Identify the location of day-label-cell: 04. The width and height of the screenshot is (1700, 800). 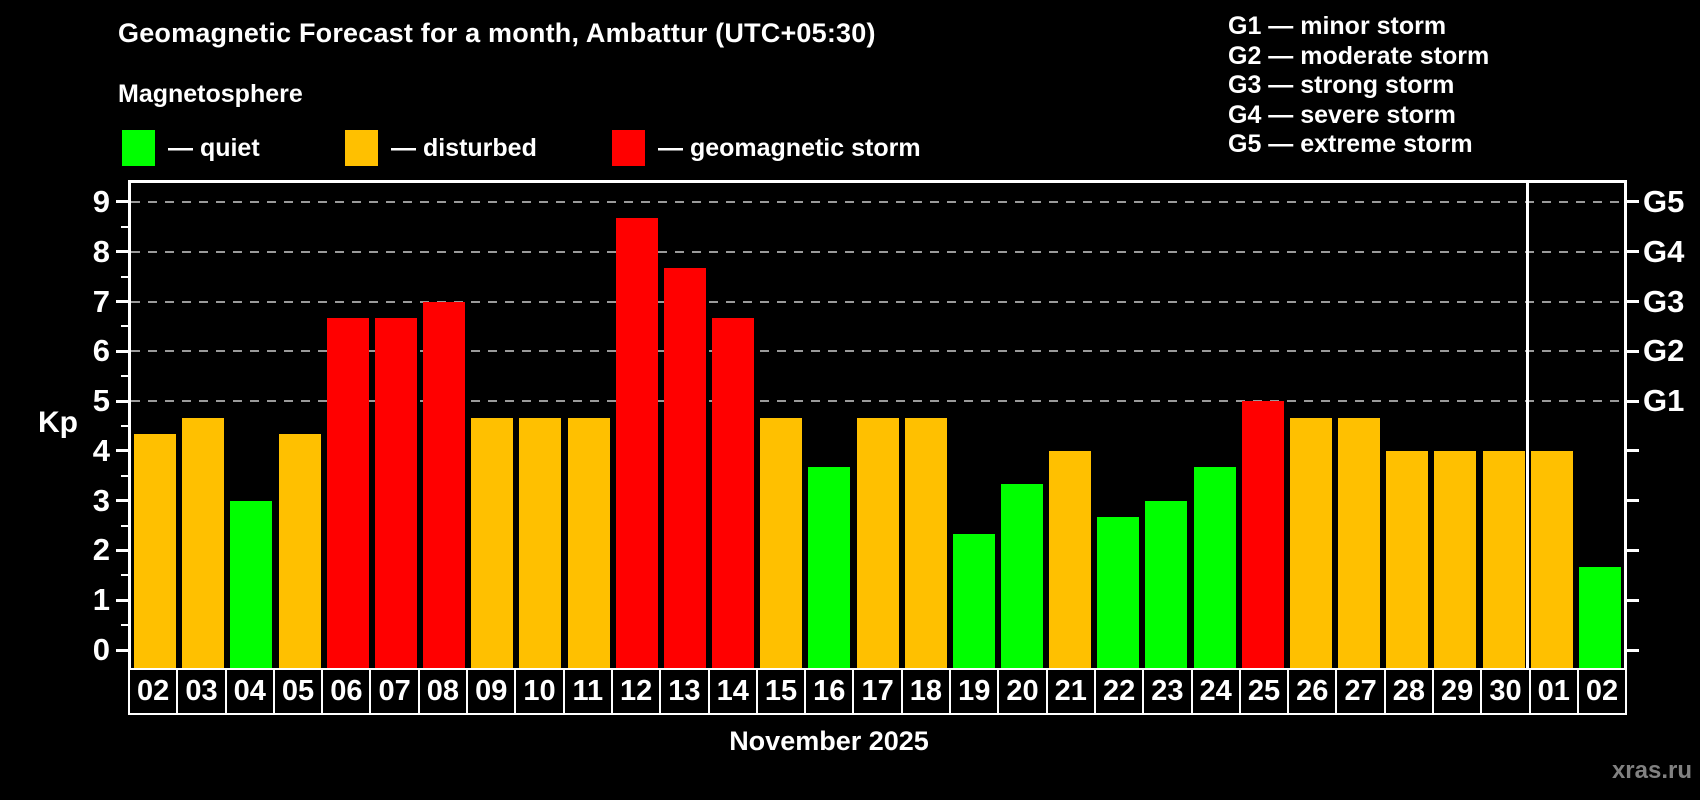
(249, 691).